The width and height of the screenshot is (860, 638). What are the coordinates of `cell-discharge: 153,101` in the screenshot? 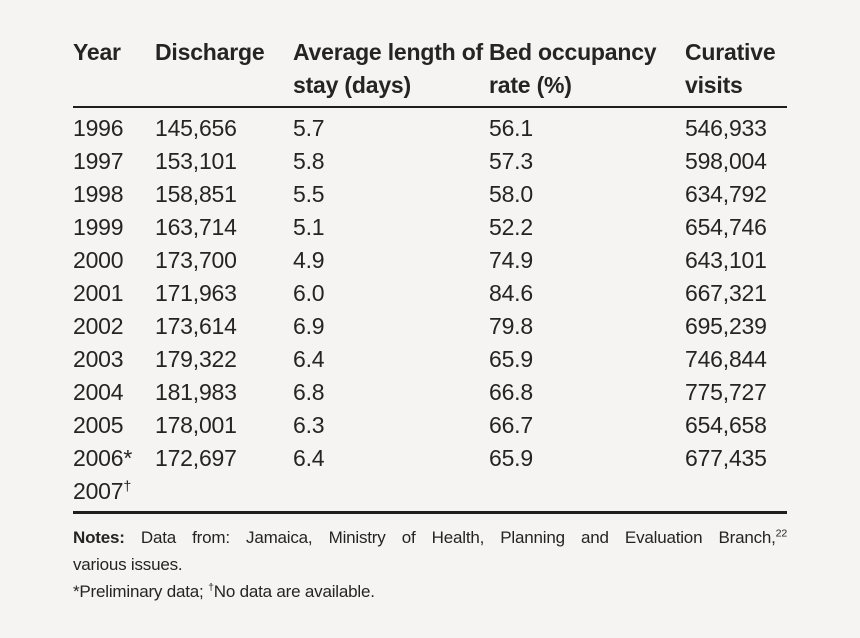 It's located at (196, 161).